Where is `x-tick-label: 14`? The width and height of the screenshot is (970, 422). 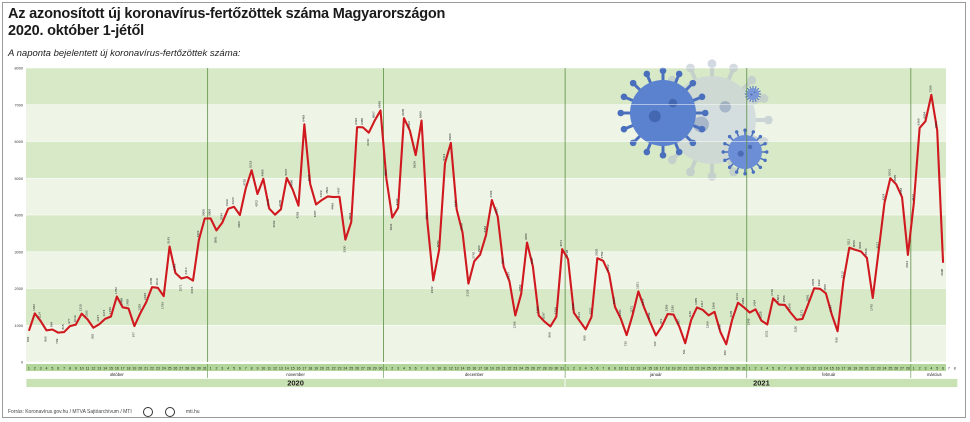 x-tick-label: 14 is located at coordinates (287, 369).